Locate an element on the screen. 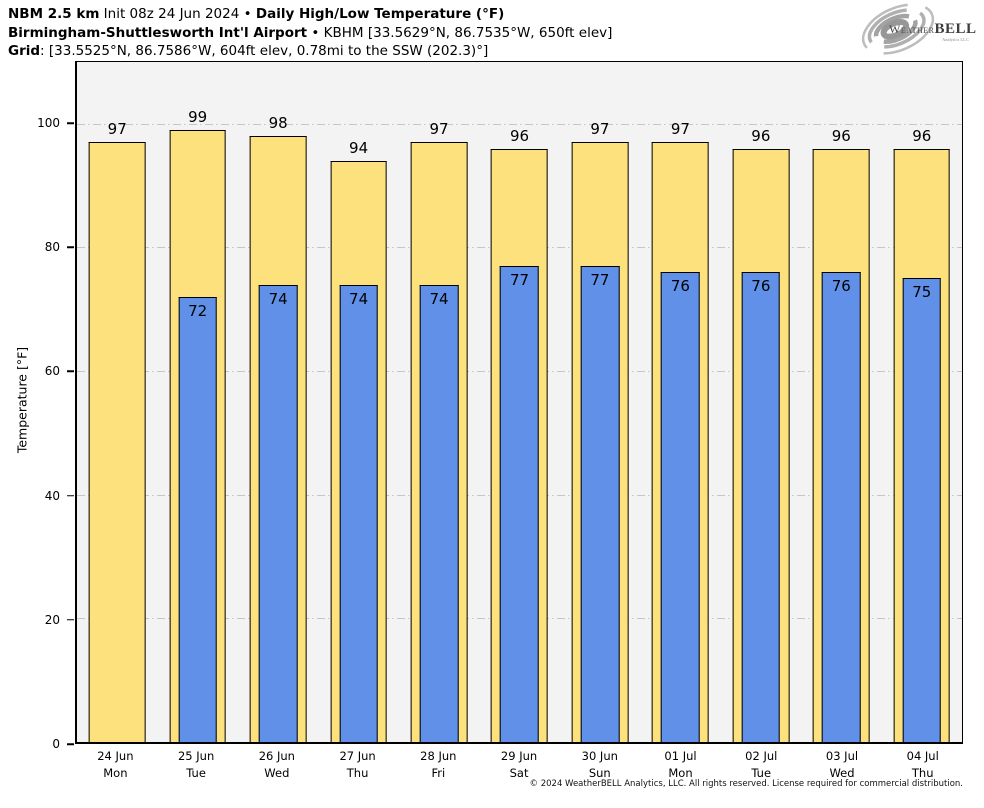  y-tick-label-20: 20 is located at coordinates (52, 619).